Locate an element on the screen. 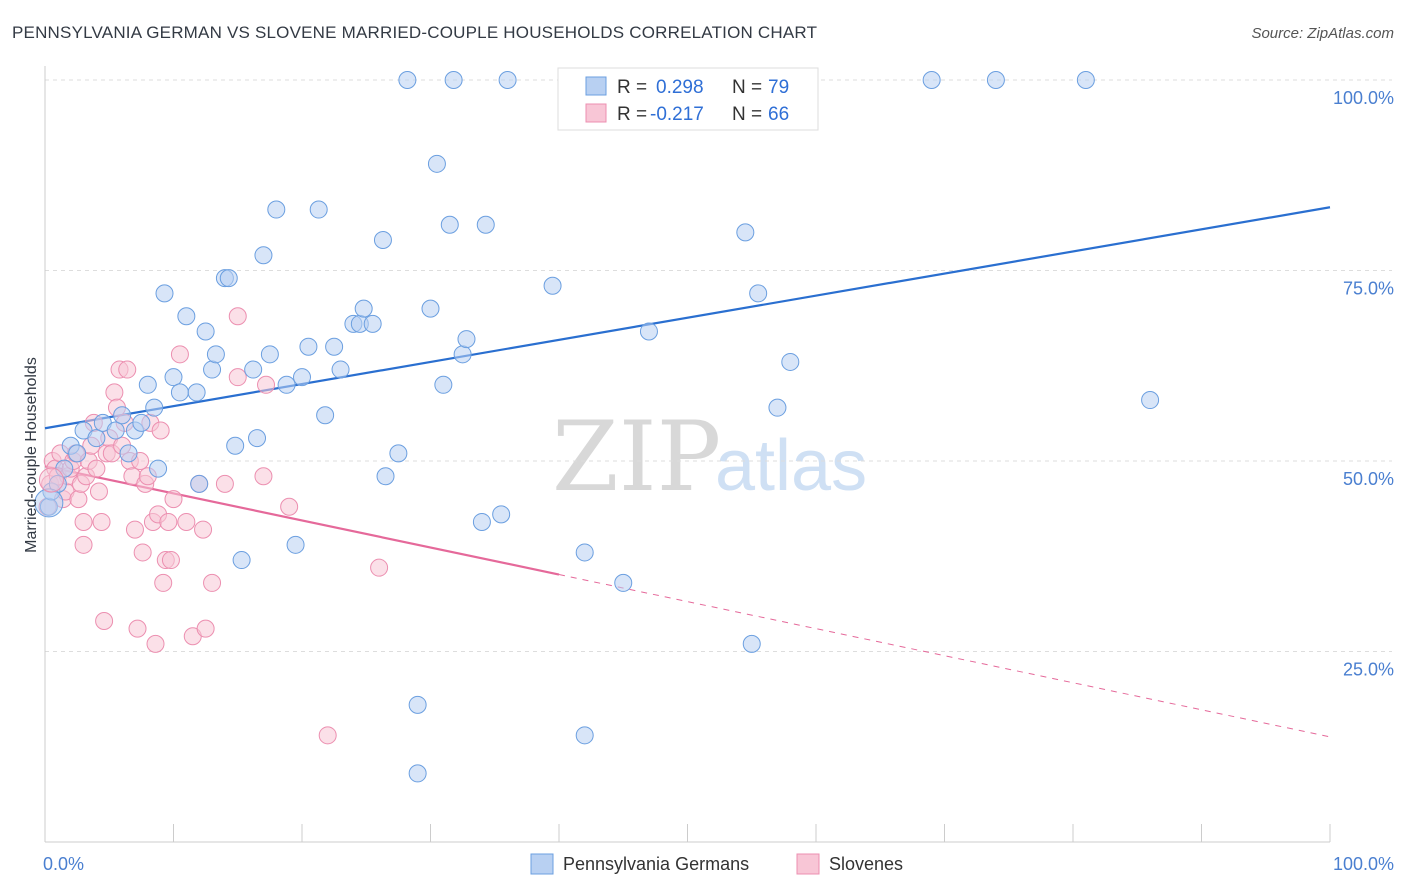  source-label: Source: ZipAtlas.com is located at coordinates (1322, 33).